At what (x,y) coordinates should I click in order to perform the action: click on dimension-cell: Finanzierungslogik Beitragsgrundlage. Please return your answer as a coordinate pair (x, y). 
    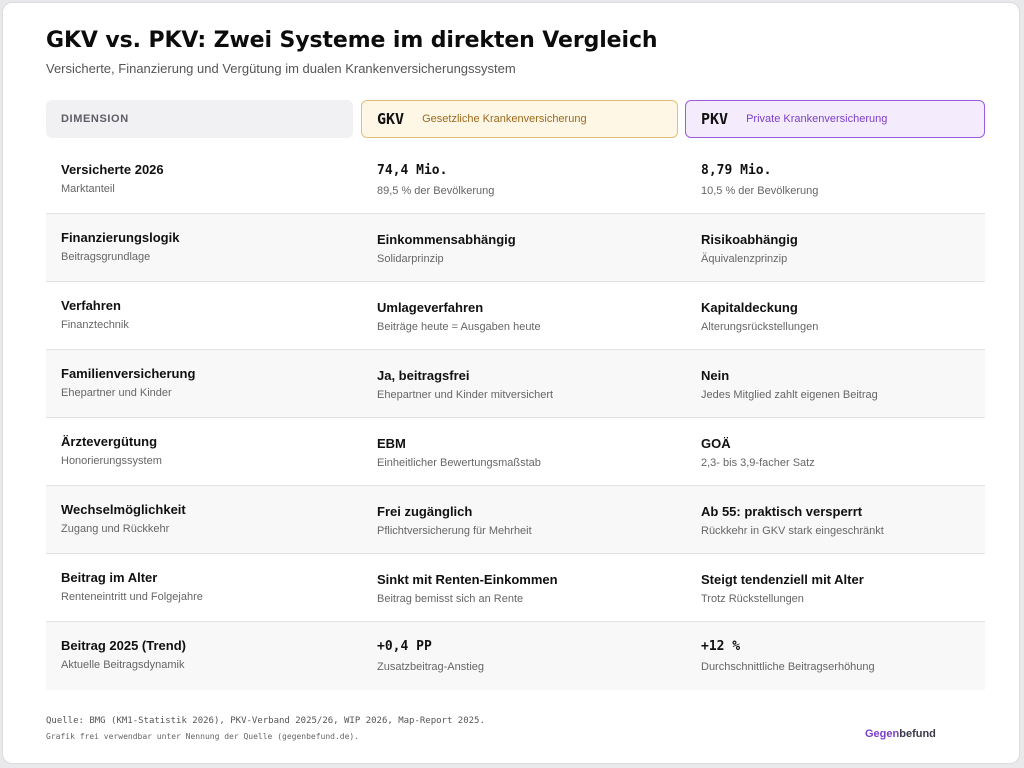
    Looking at the image, I should click on (206, 247).